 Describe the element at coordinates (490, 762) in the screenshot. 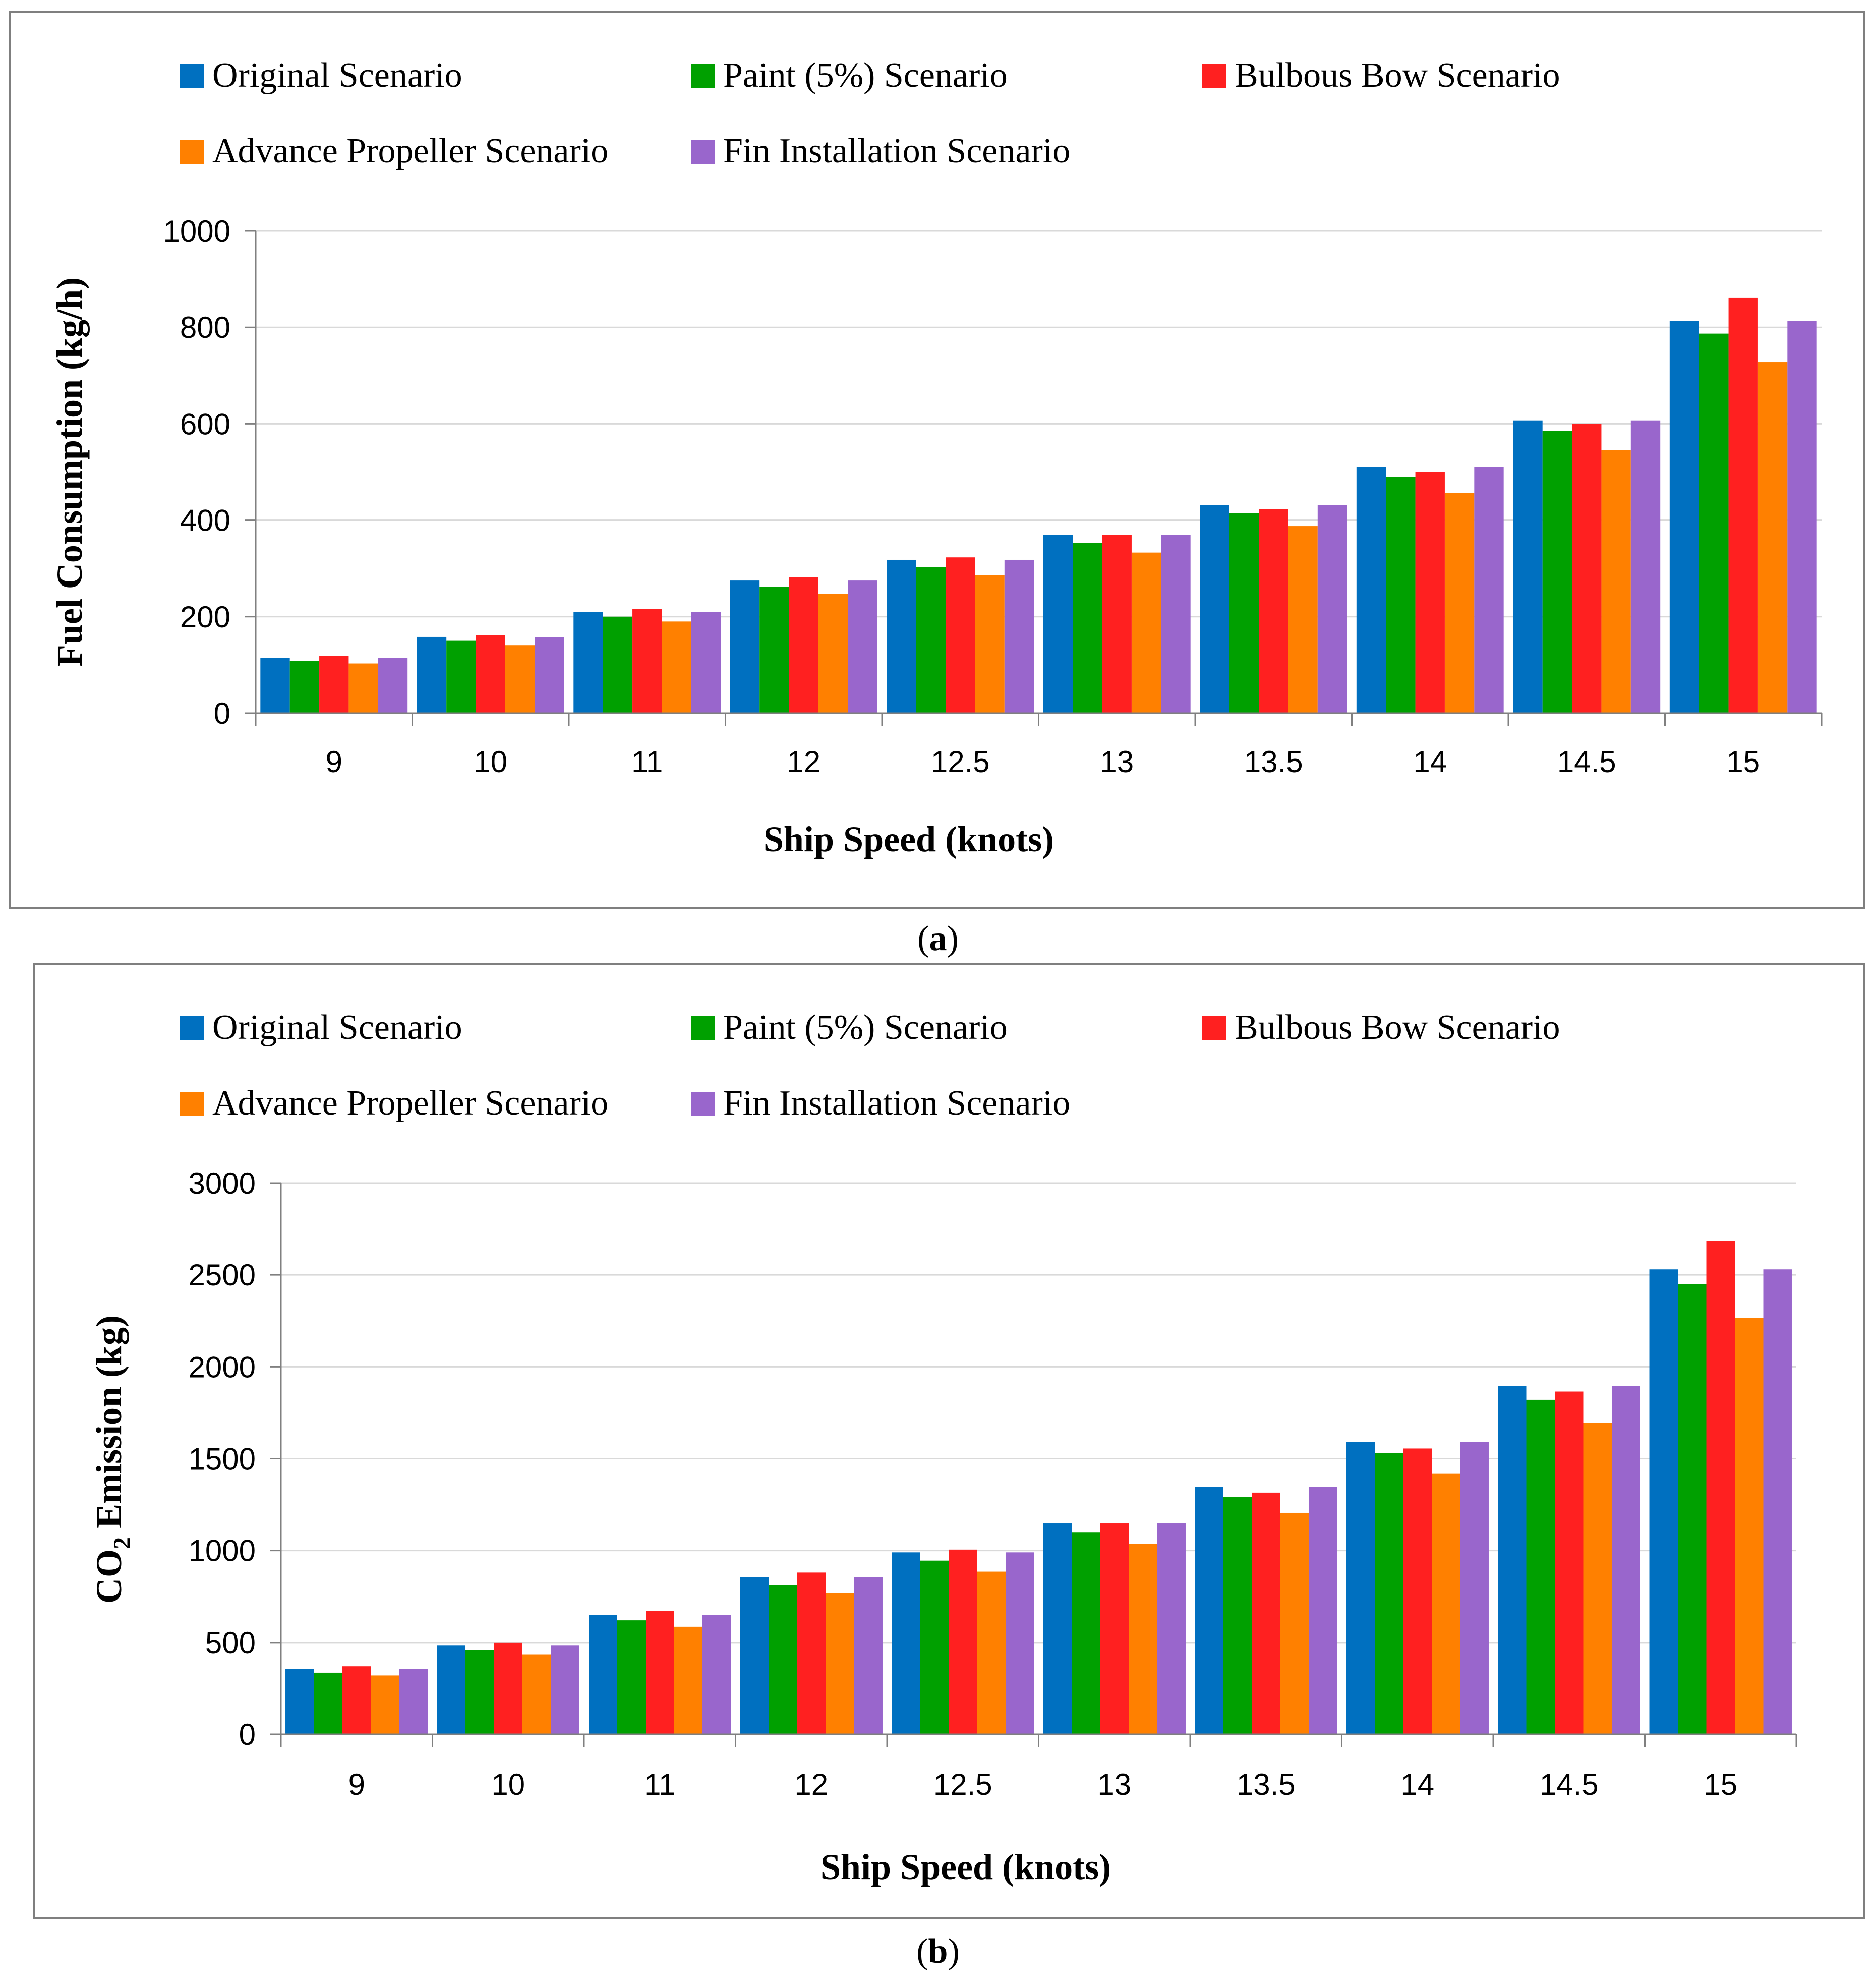

I see `x-tick-label: 10` at that location.